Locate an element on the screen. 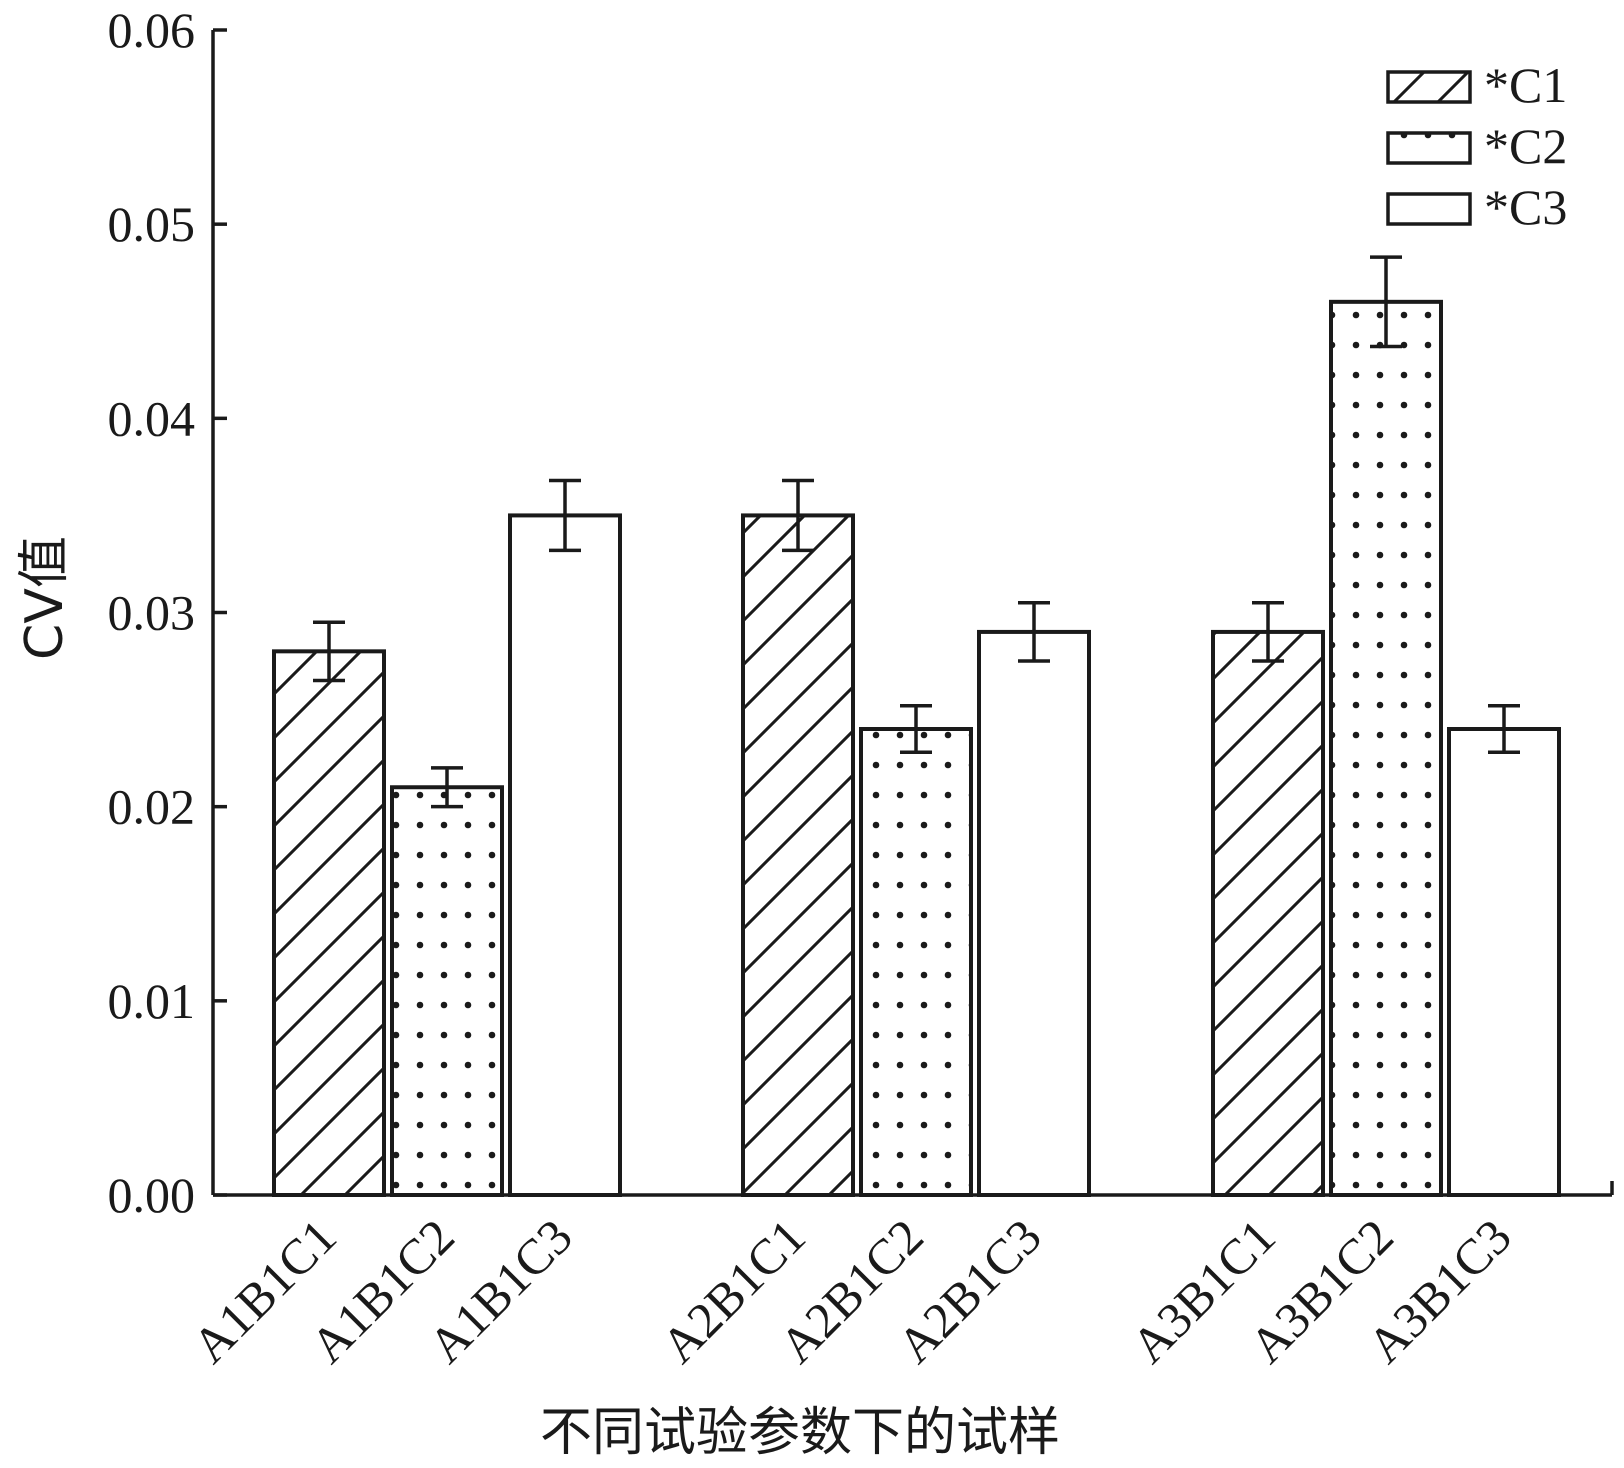 The height and width of the screenshot is (1468, 1624). bar-A2B1C3 is located at coordinates (1034, 913).